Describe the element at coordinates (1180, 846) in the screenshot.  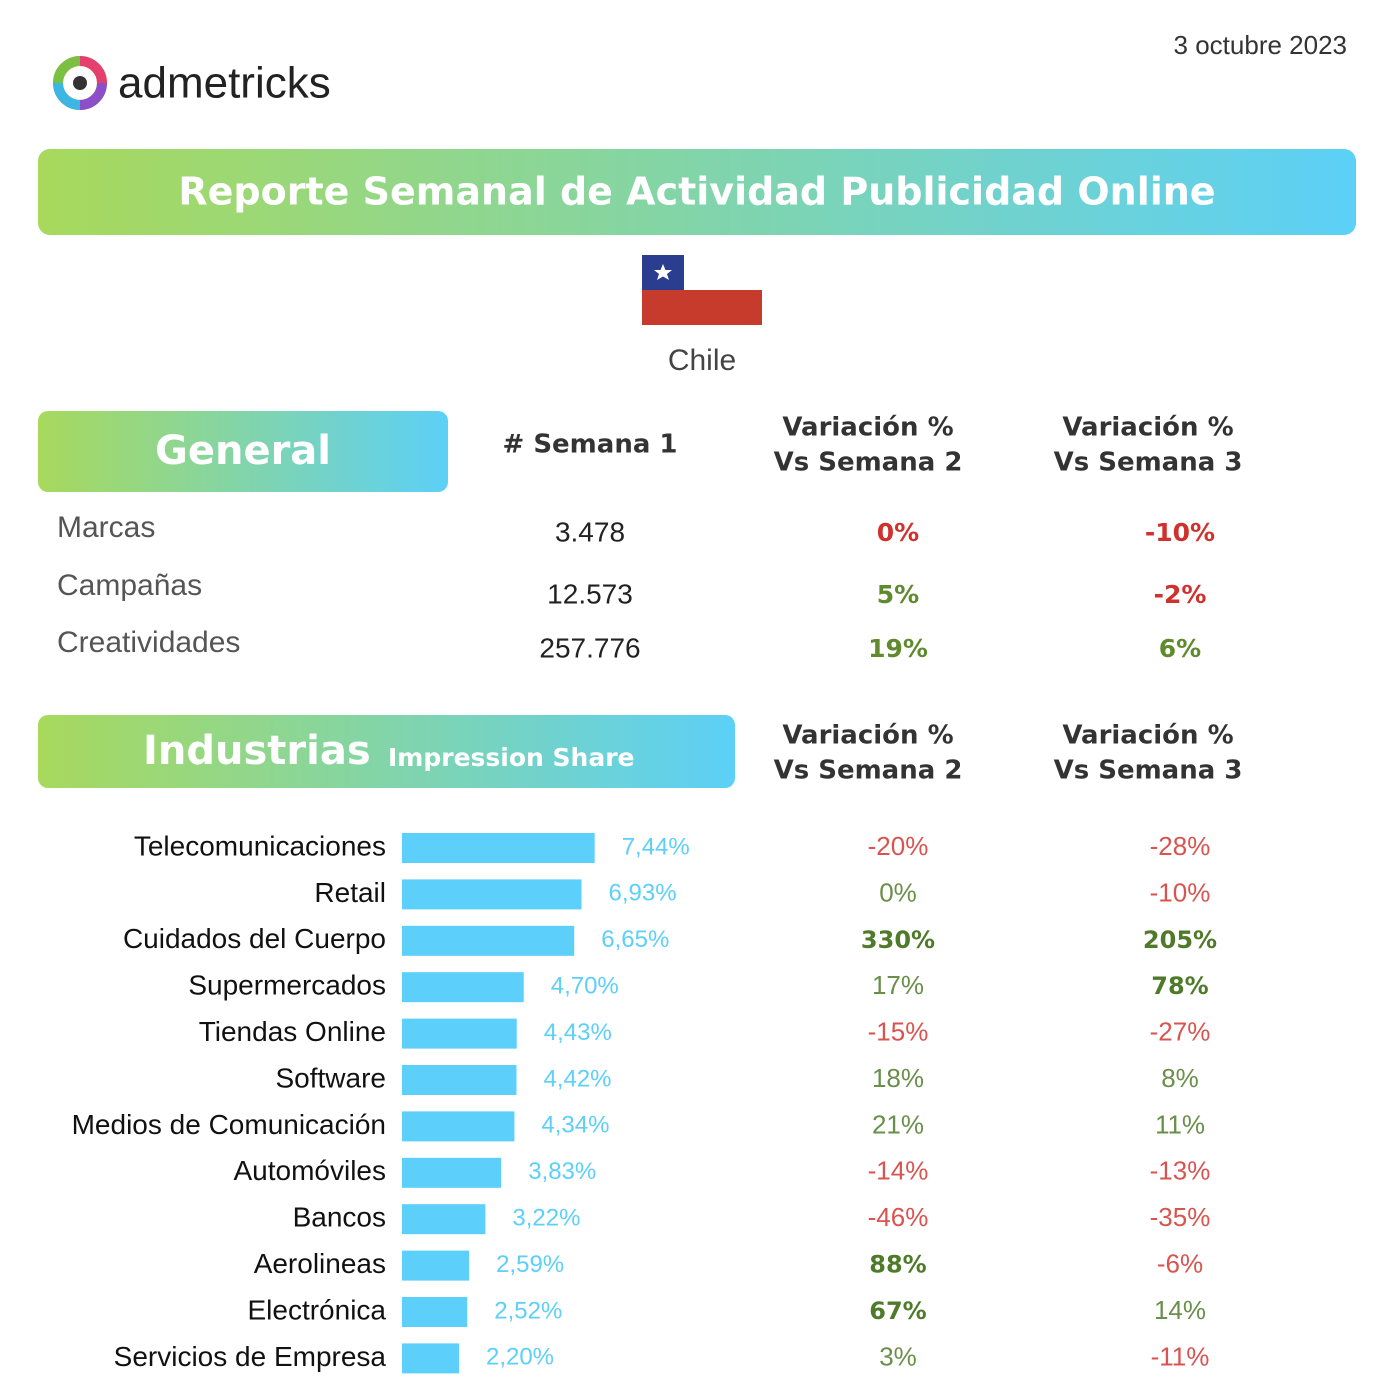
I see `variation: -28%` at that location.